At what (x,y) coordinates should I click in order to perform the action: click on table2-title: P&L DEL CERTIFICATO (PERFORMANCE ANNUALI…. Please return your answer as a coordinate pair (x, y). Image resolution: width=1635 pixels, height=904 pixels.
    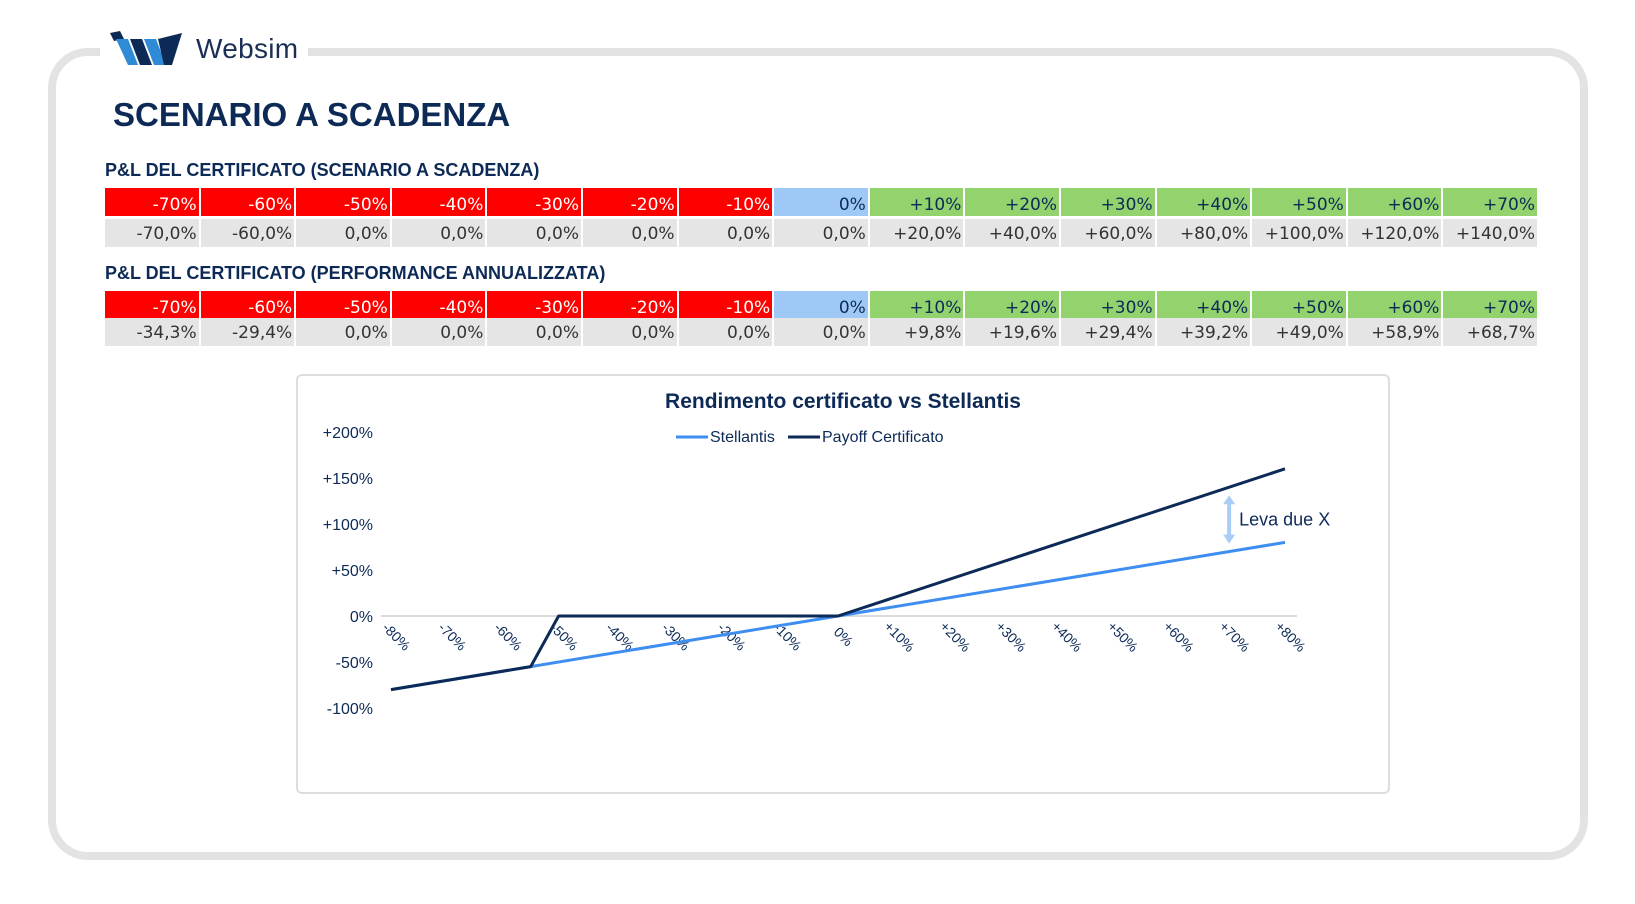
    Looking at the image, I should click on (355, 273).